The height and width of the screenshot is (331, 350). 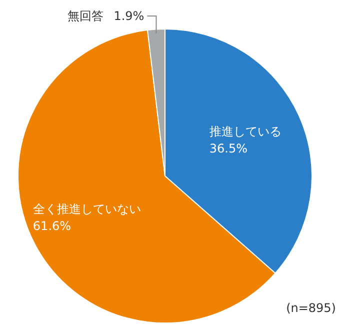 What do you see at coordinates (311, 308) in the screenshot?
I see `text: (n=895)` at bounding box center [311, 308].